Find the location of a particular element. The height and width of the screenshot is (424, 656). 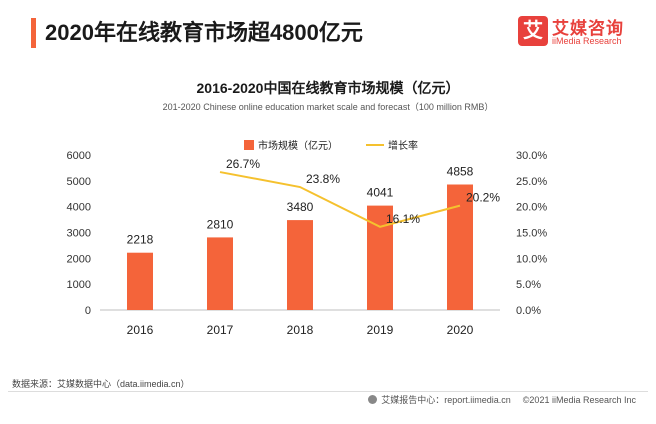

y-right-tick-label: 25.0% is located at coordinates (531, 182).